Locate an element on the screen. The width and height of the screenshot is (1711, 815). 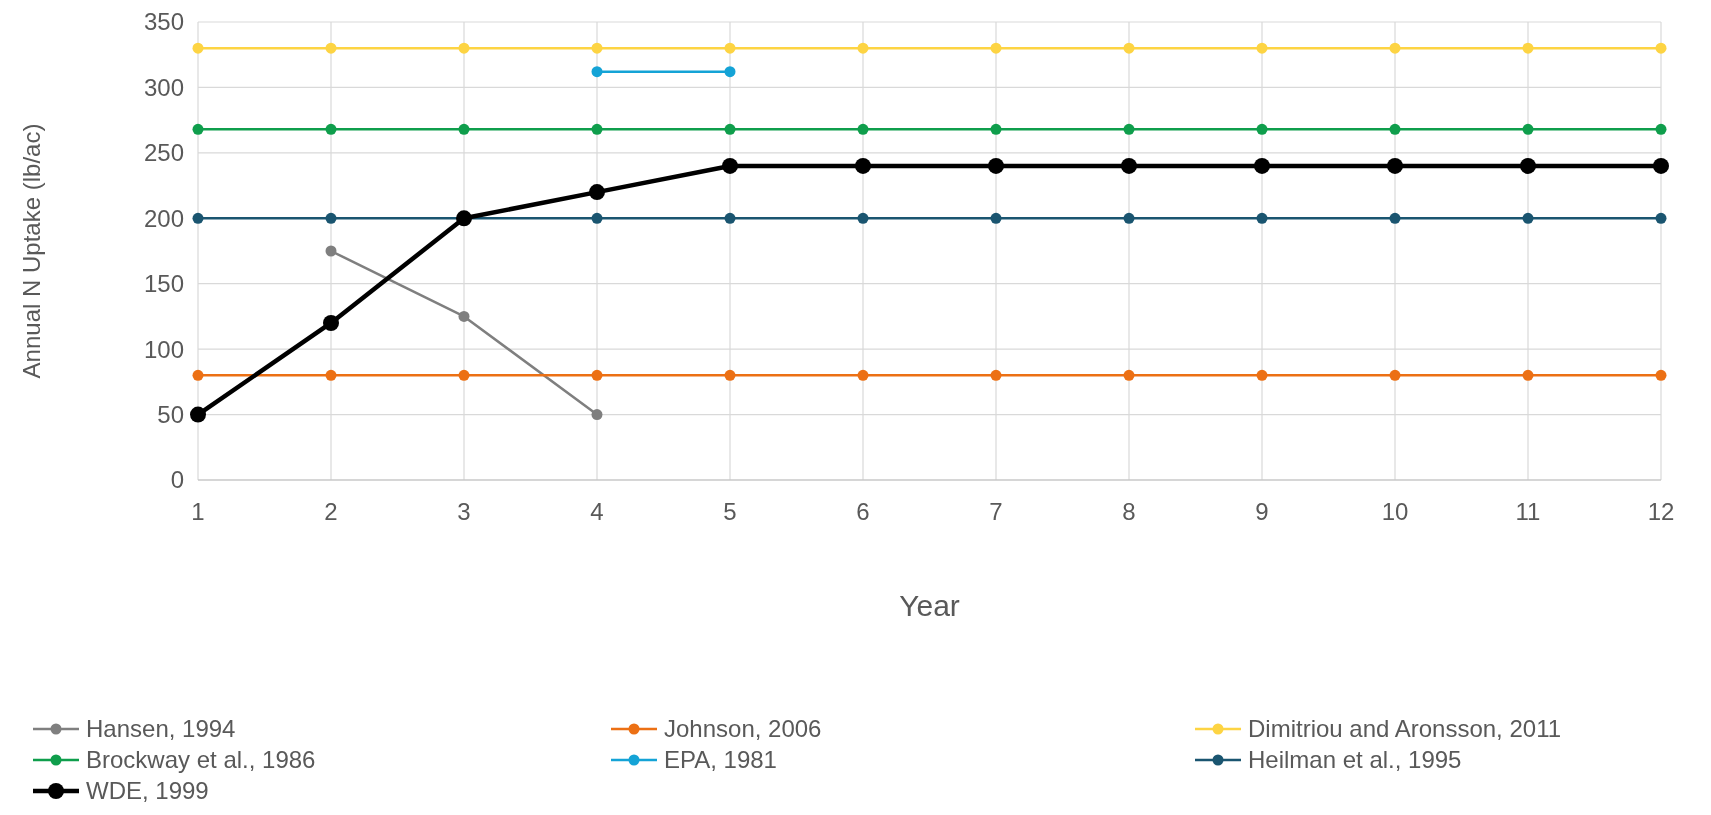
x-tick-label: 3 is located at coordinates (464, 511).